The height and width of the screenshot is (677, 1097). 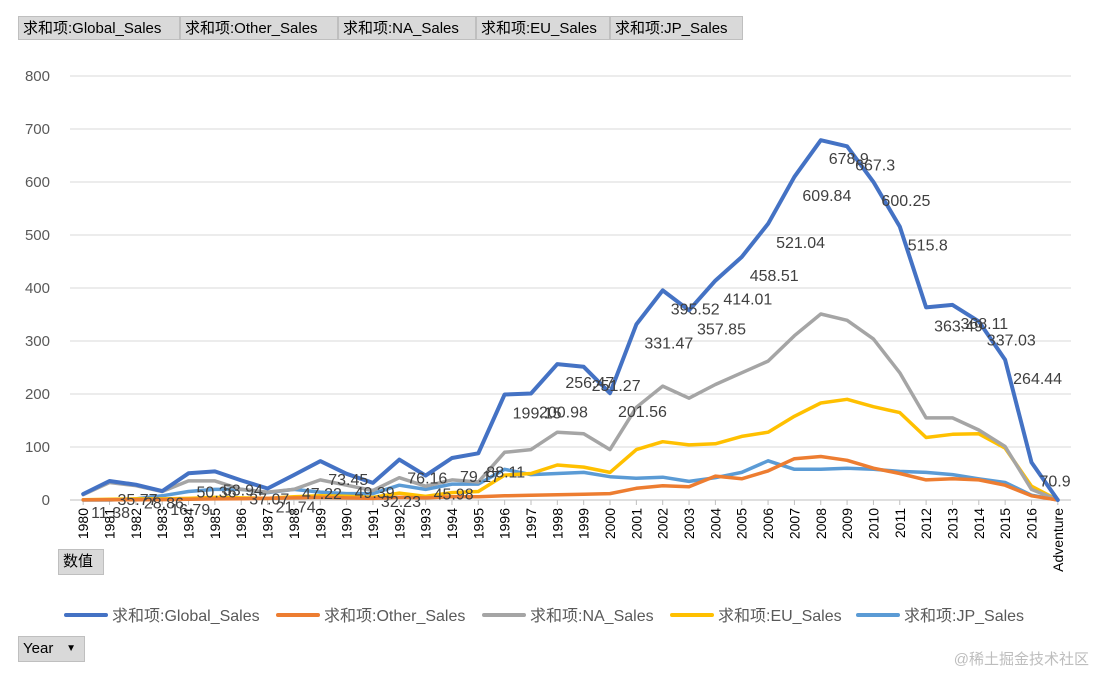 What do you see at coordinates (478, 523) in the screenshot?
I see `x-tick-label: 1995` at bounding box center [478, 523].